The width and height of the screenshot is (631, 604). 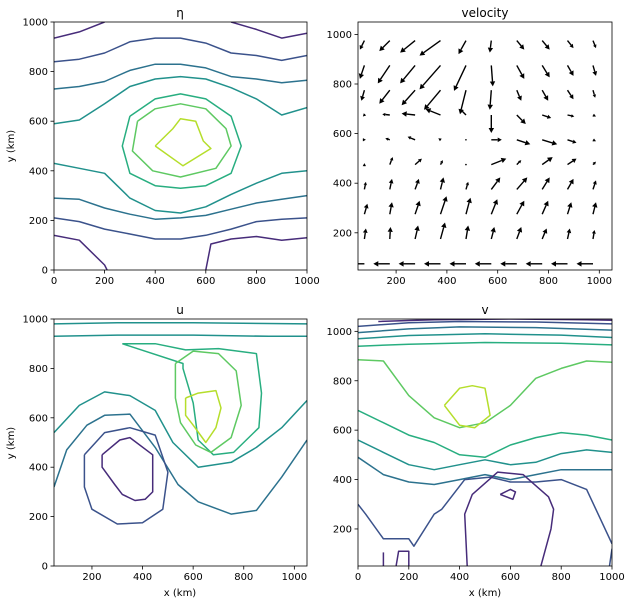 I want to click on ytick-label-u-400: 400, so click(x=38, y=468).